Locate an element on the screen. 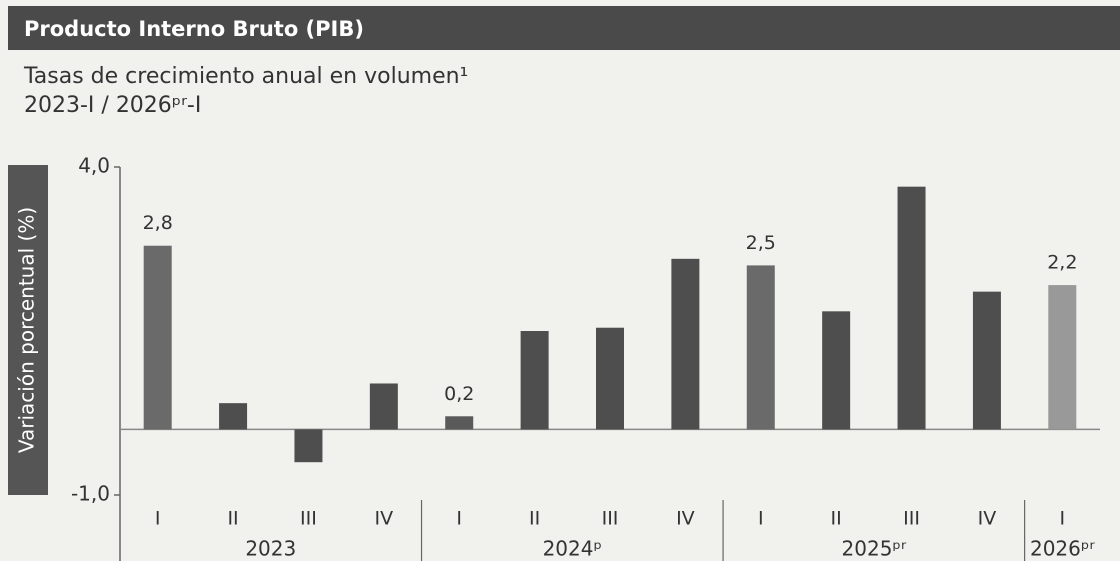  group-label: 2023 is located at coordinates (270, 549).